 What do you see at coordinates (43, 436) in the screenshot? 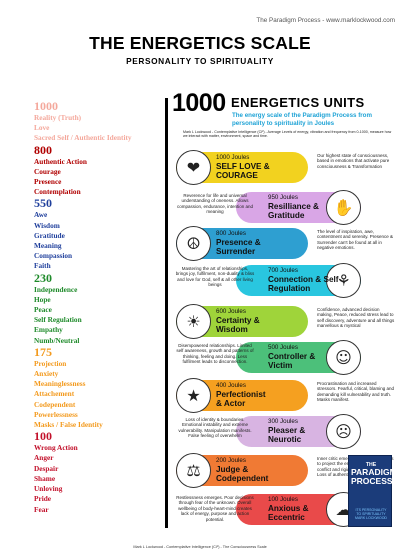
I see `level-number: 100` at bounding box center [43, 436].